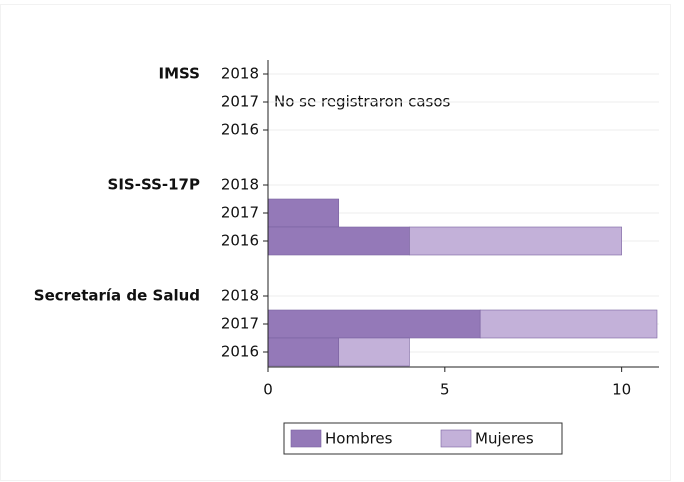 Image resolution: width=684 pixels, height=482 pixels. What do you see at coordinates (268, 390) in the screenshot?
I see `x-tick-label: 0` at bounding box center [268, 390].